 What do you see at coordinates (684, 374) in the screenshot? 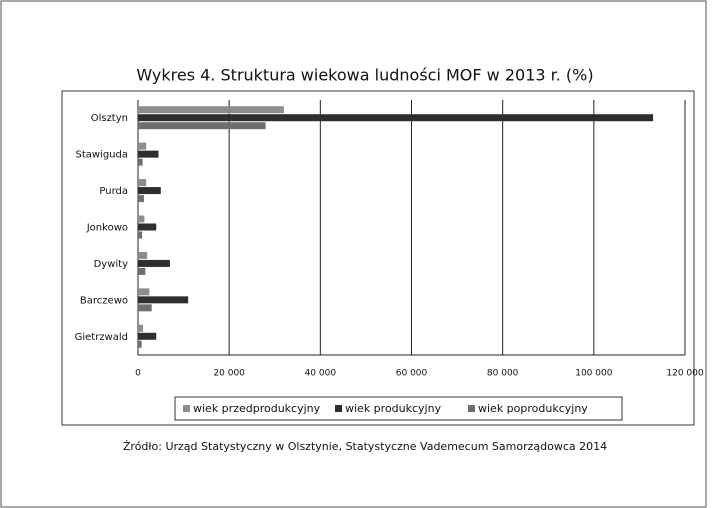
I see `x-tick-label: 120 000` at bounding box center [684, 374].